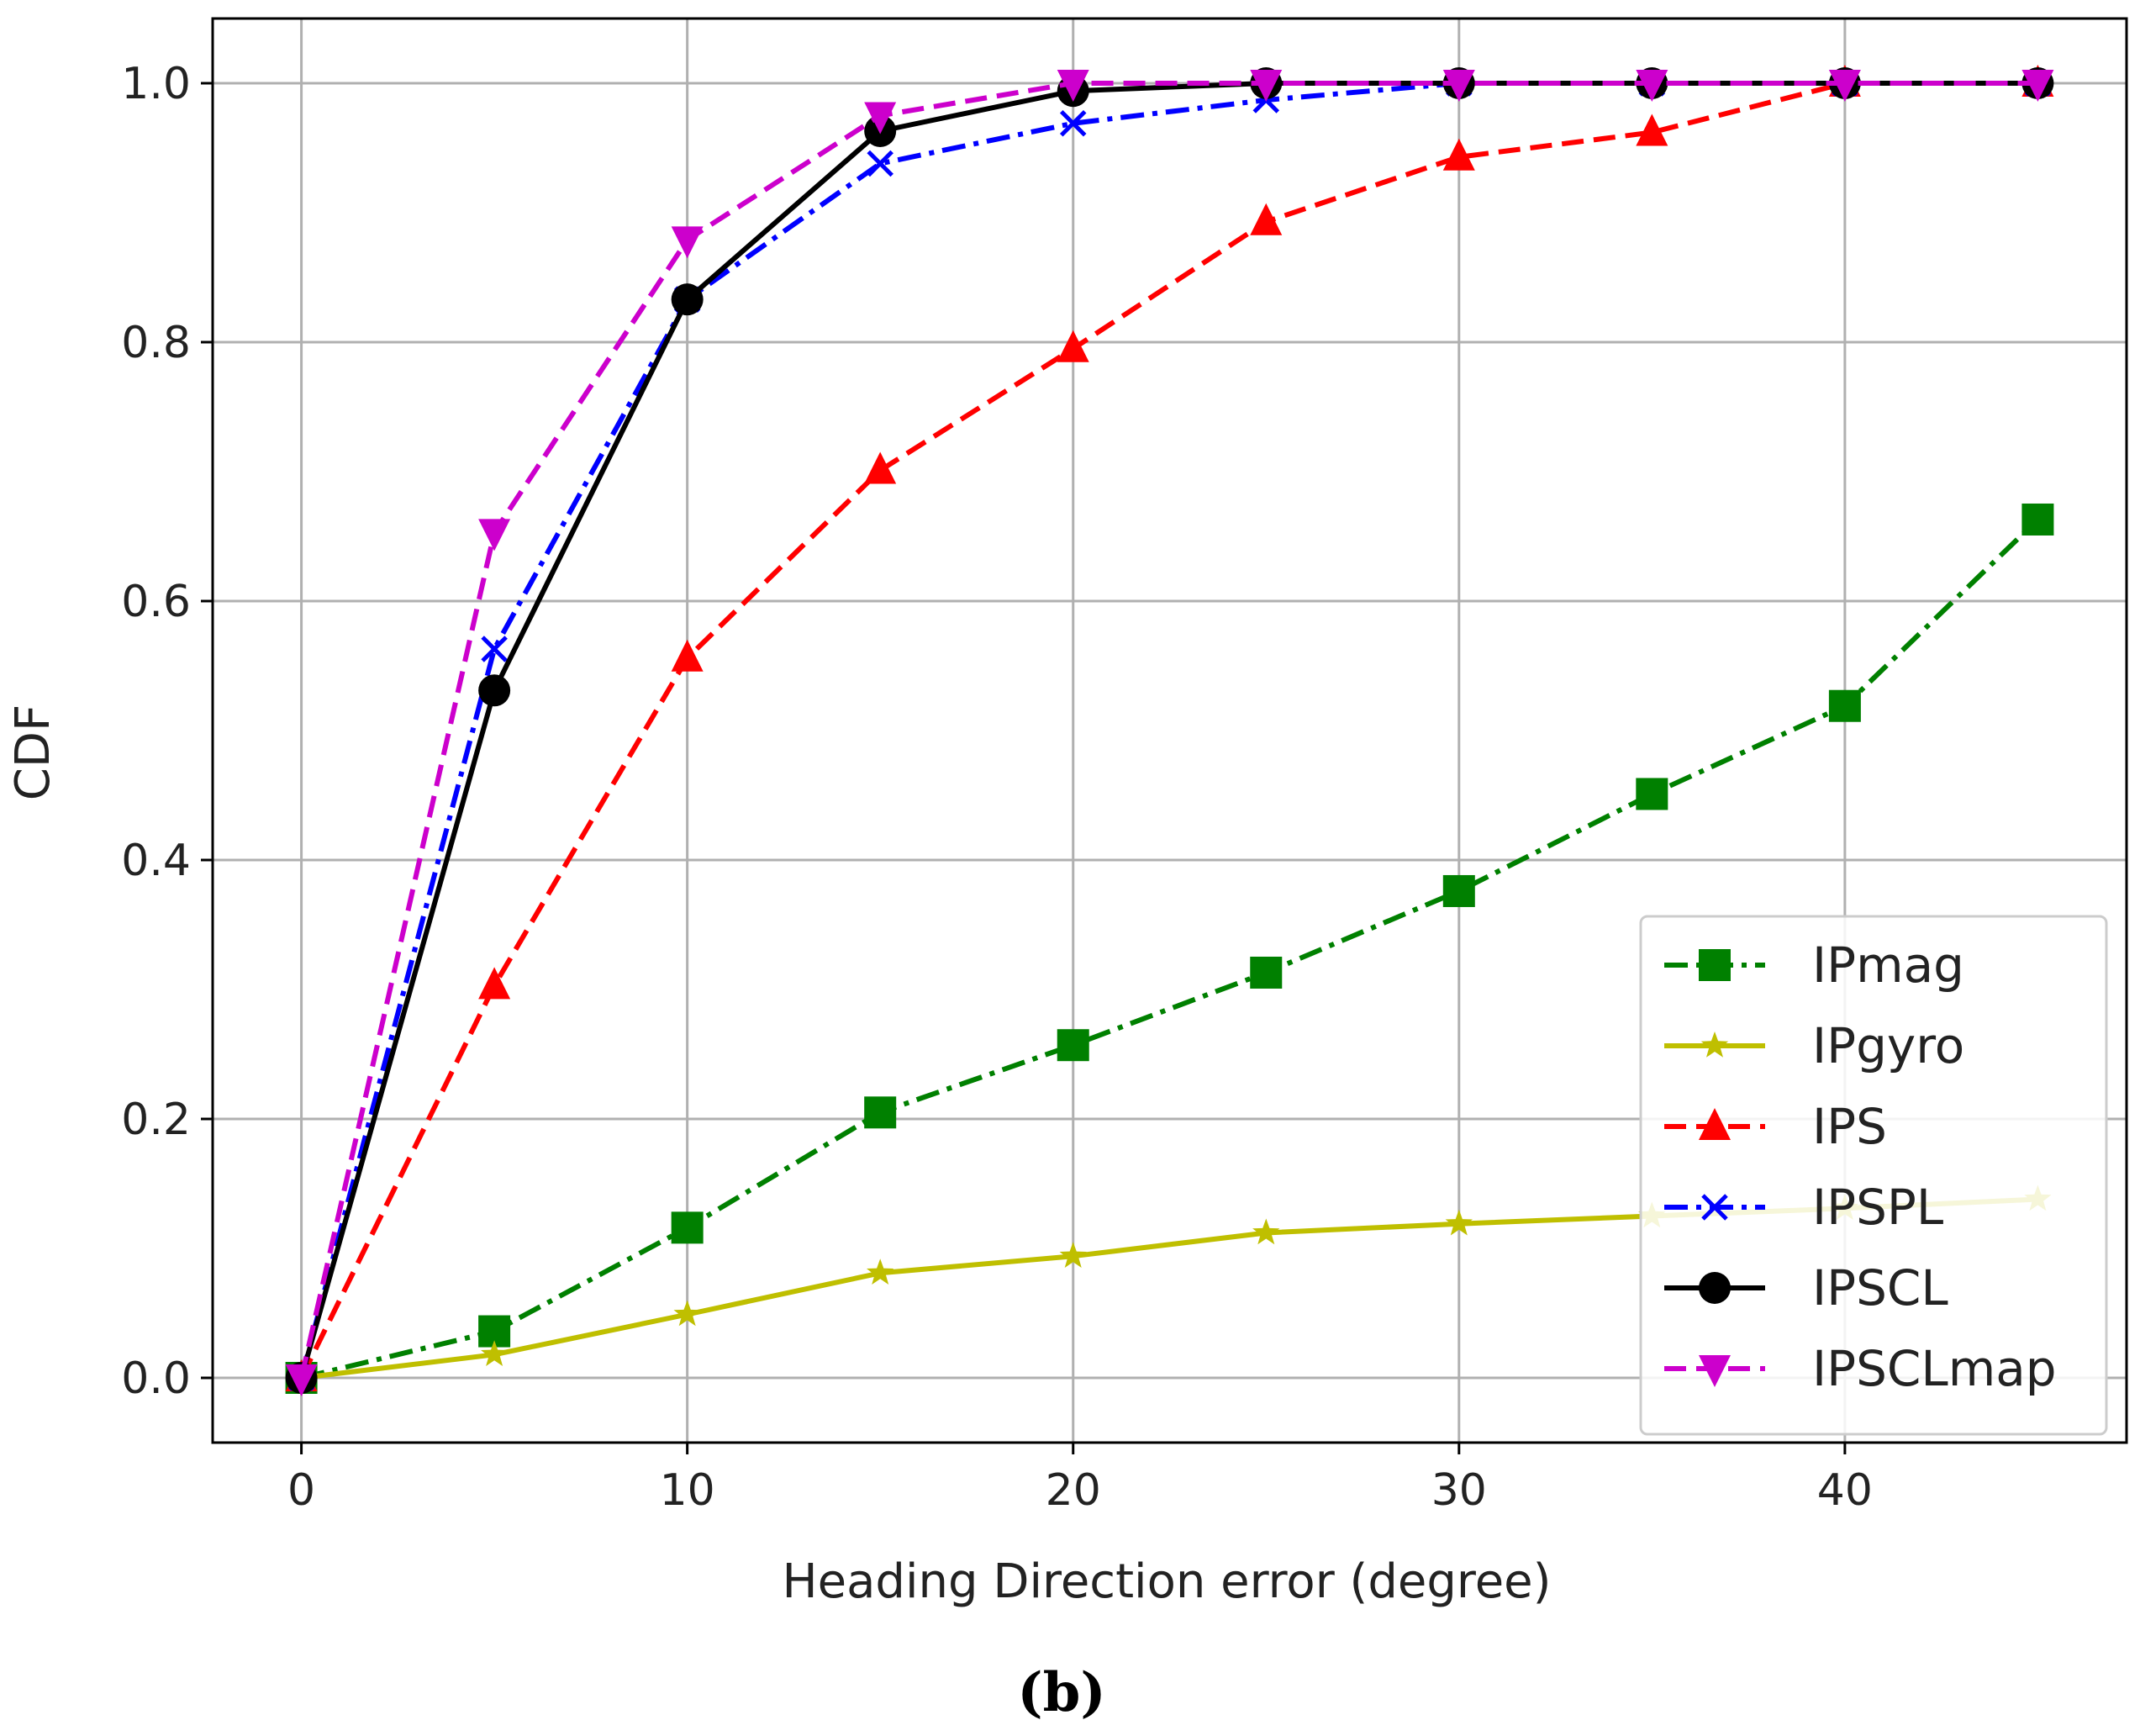 The height and width of the screenshot is (1736, 2140). Describe the element at coordinates (167, 731) in the screenshot. I see `y-axis: 0.0 0.2 0.4 0.6 0.8 1.0` at that location.